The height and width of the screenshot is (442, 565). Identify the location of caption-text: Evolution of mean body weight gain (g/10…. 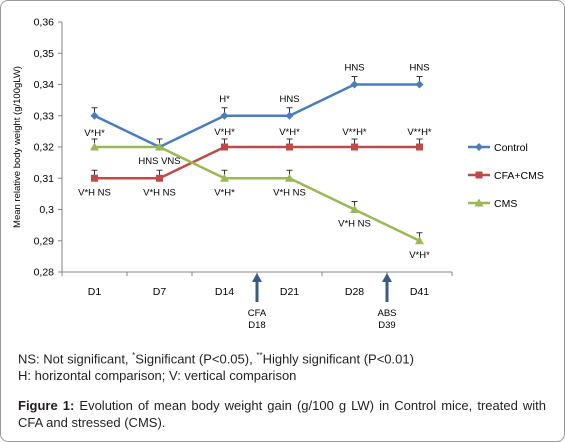
(282, 414).